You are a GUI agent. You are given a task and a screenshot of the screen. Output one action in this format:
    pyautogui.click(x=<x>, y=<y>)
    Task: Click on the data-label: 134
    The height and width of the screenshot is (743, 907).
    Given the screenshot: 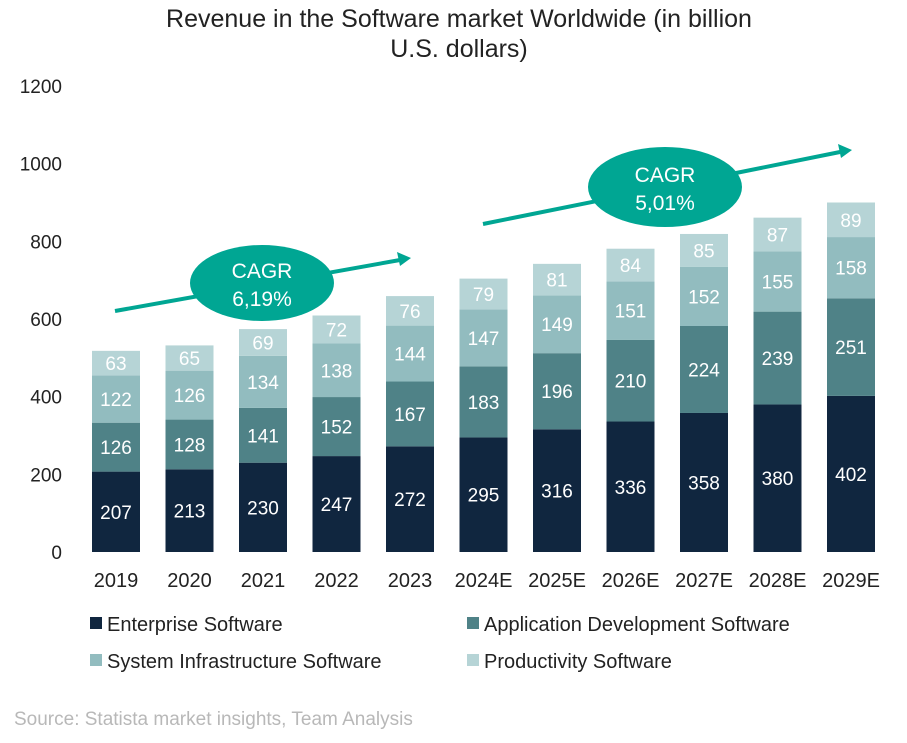 What is the action you would take?
    pyautogui.click(x=263, y=383)
    